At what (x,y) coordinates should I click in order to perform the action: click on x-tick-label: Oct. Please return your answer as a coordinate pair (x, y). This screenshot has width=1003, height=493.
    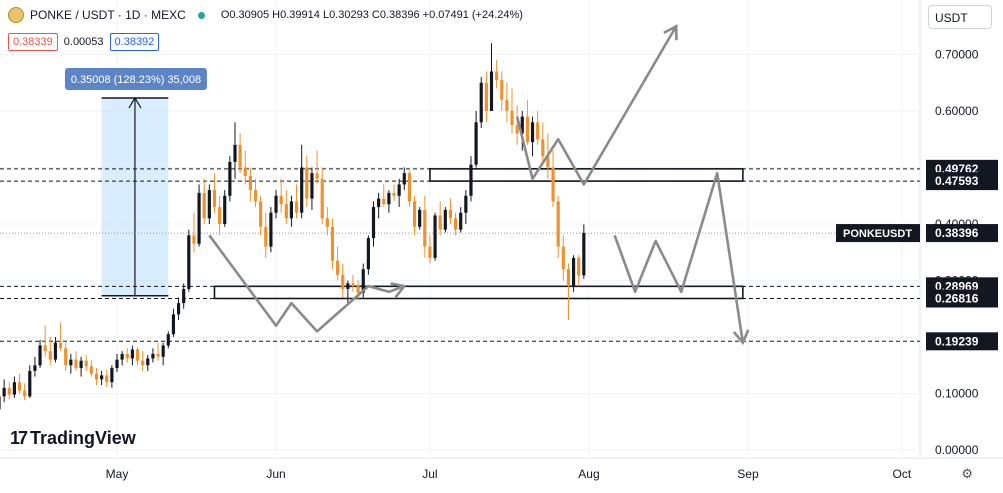
    Looking at the image, I should click on (902, 474).